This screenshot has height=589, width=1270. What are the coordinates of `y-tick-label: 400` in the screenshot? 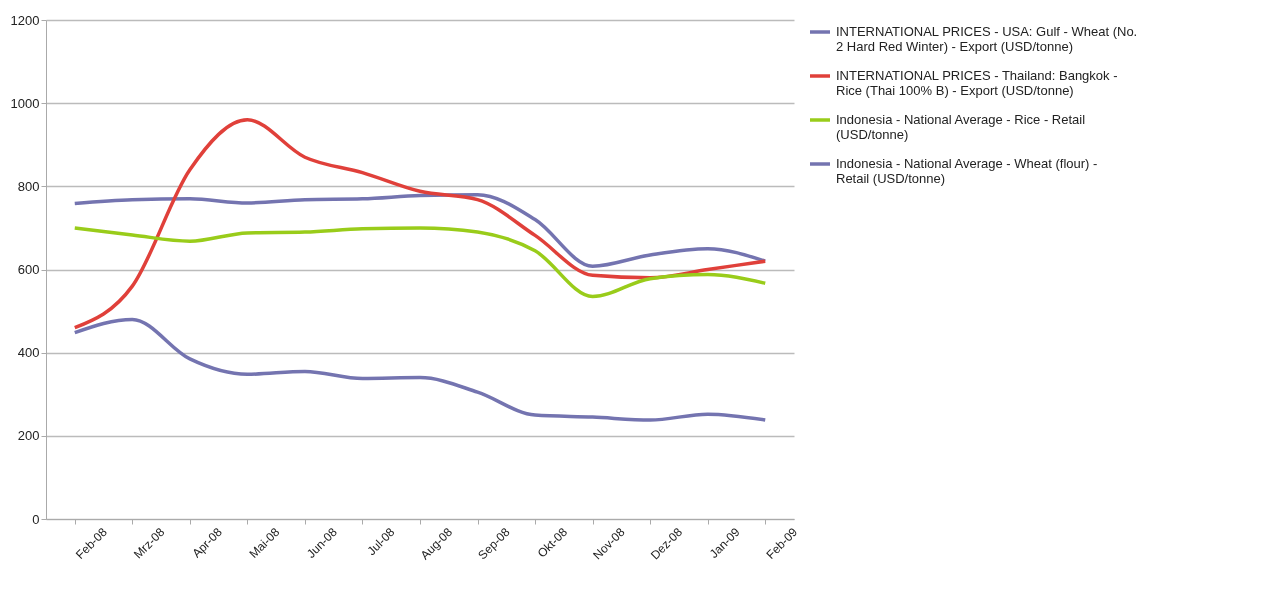 It's located at (28, 353).